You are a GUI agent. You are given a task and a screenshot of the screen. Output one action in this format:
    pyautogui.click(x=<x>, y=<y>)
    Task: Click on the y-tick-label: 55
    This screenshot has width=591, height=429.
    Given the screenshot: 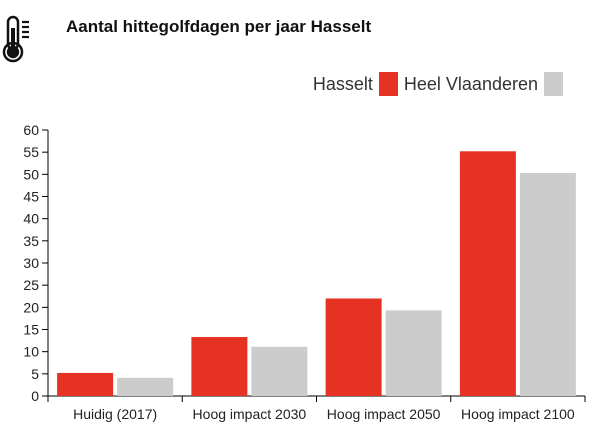 What is the action you would take?
    pyautogui.click(x=31, y=152)
    